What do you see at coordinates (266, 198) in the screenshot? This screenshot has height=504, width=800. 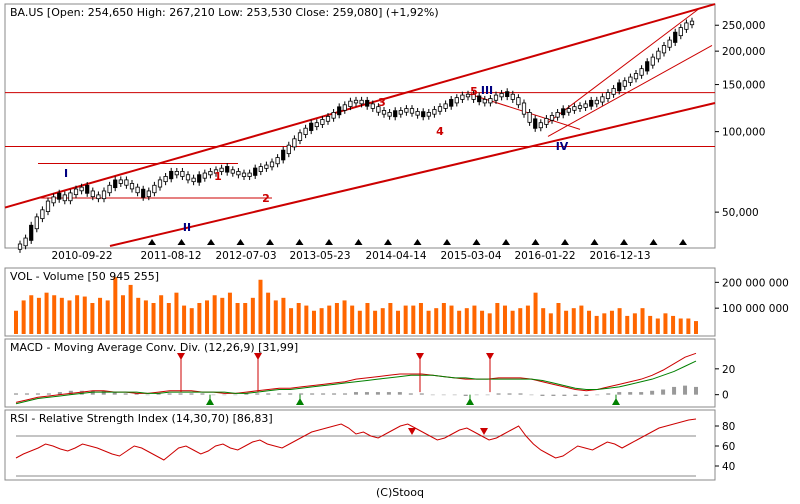 I see `wave-label: 2` at bounding box center [266, 198].